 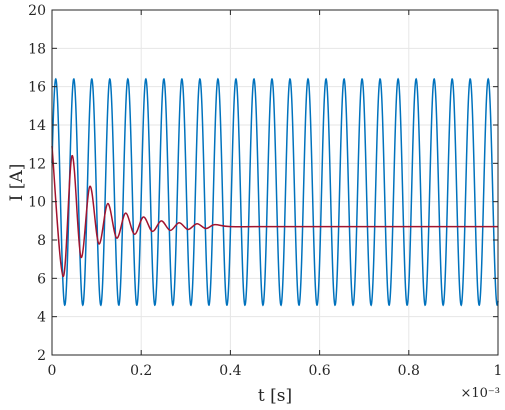 I want to click on y-tick-label: 14, so click(x=37, y=126).